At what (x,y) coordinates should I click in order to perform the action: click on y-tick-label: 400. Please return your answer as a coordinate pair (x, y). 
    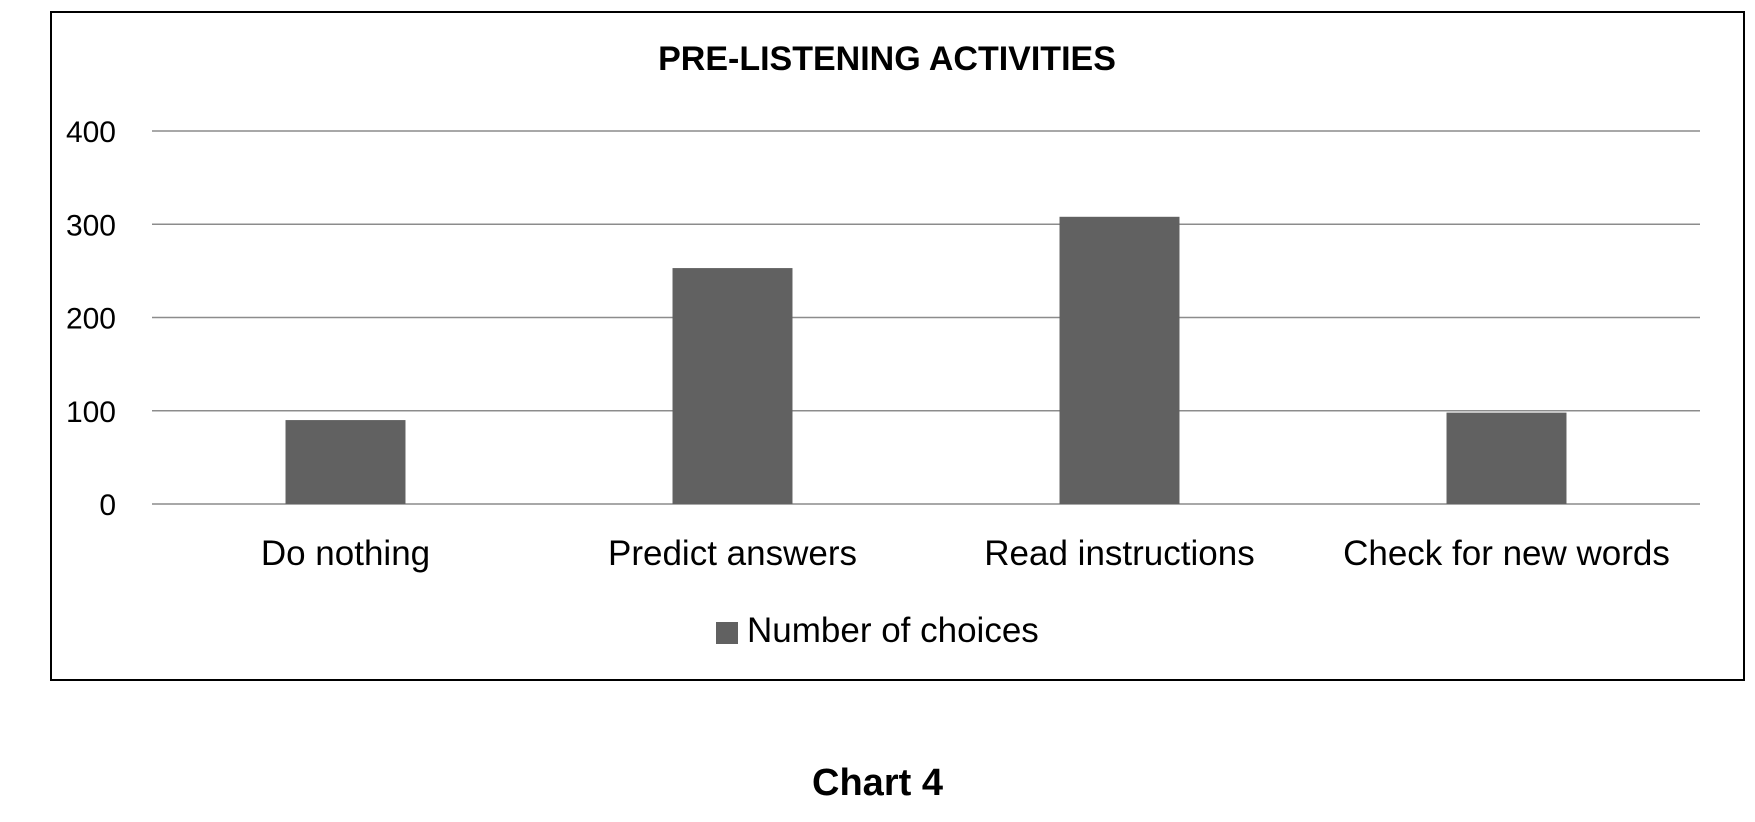
    Looking at the image, I should click on (91, 132).